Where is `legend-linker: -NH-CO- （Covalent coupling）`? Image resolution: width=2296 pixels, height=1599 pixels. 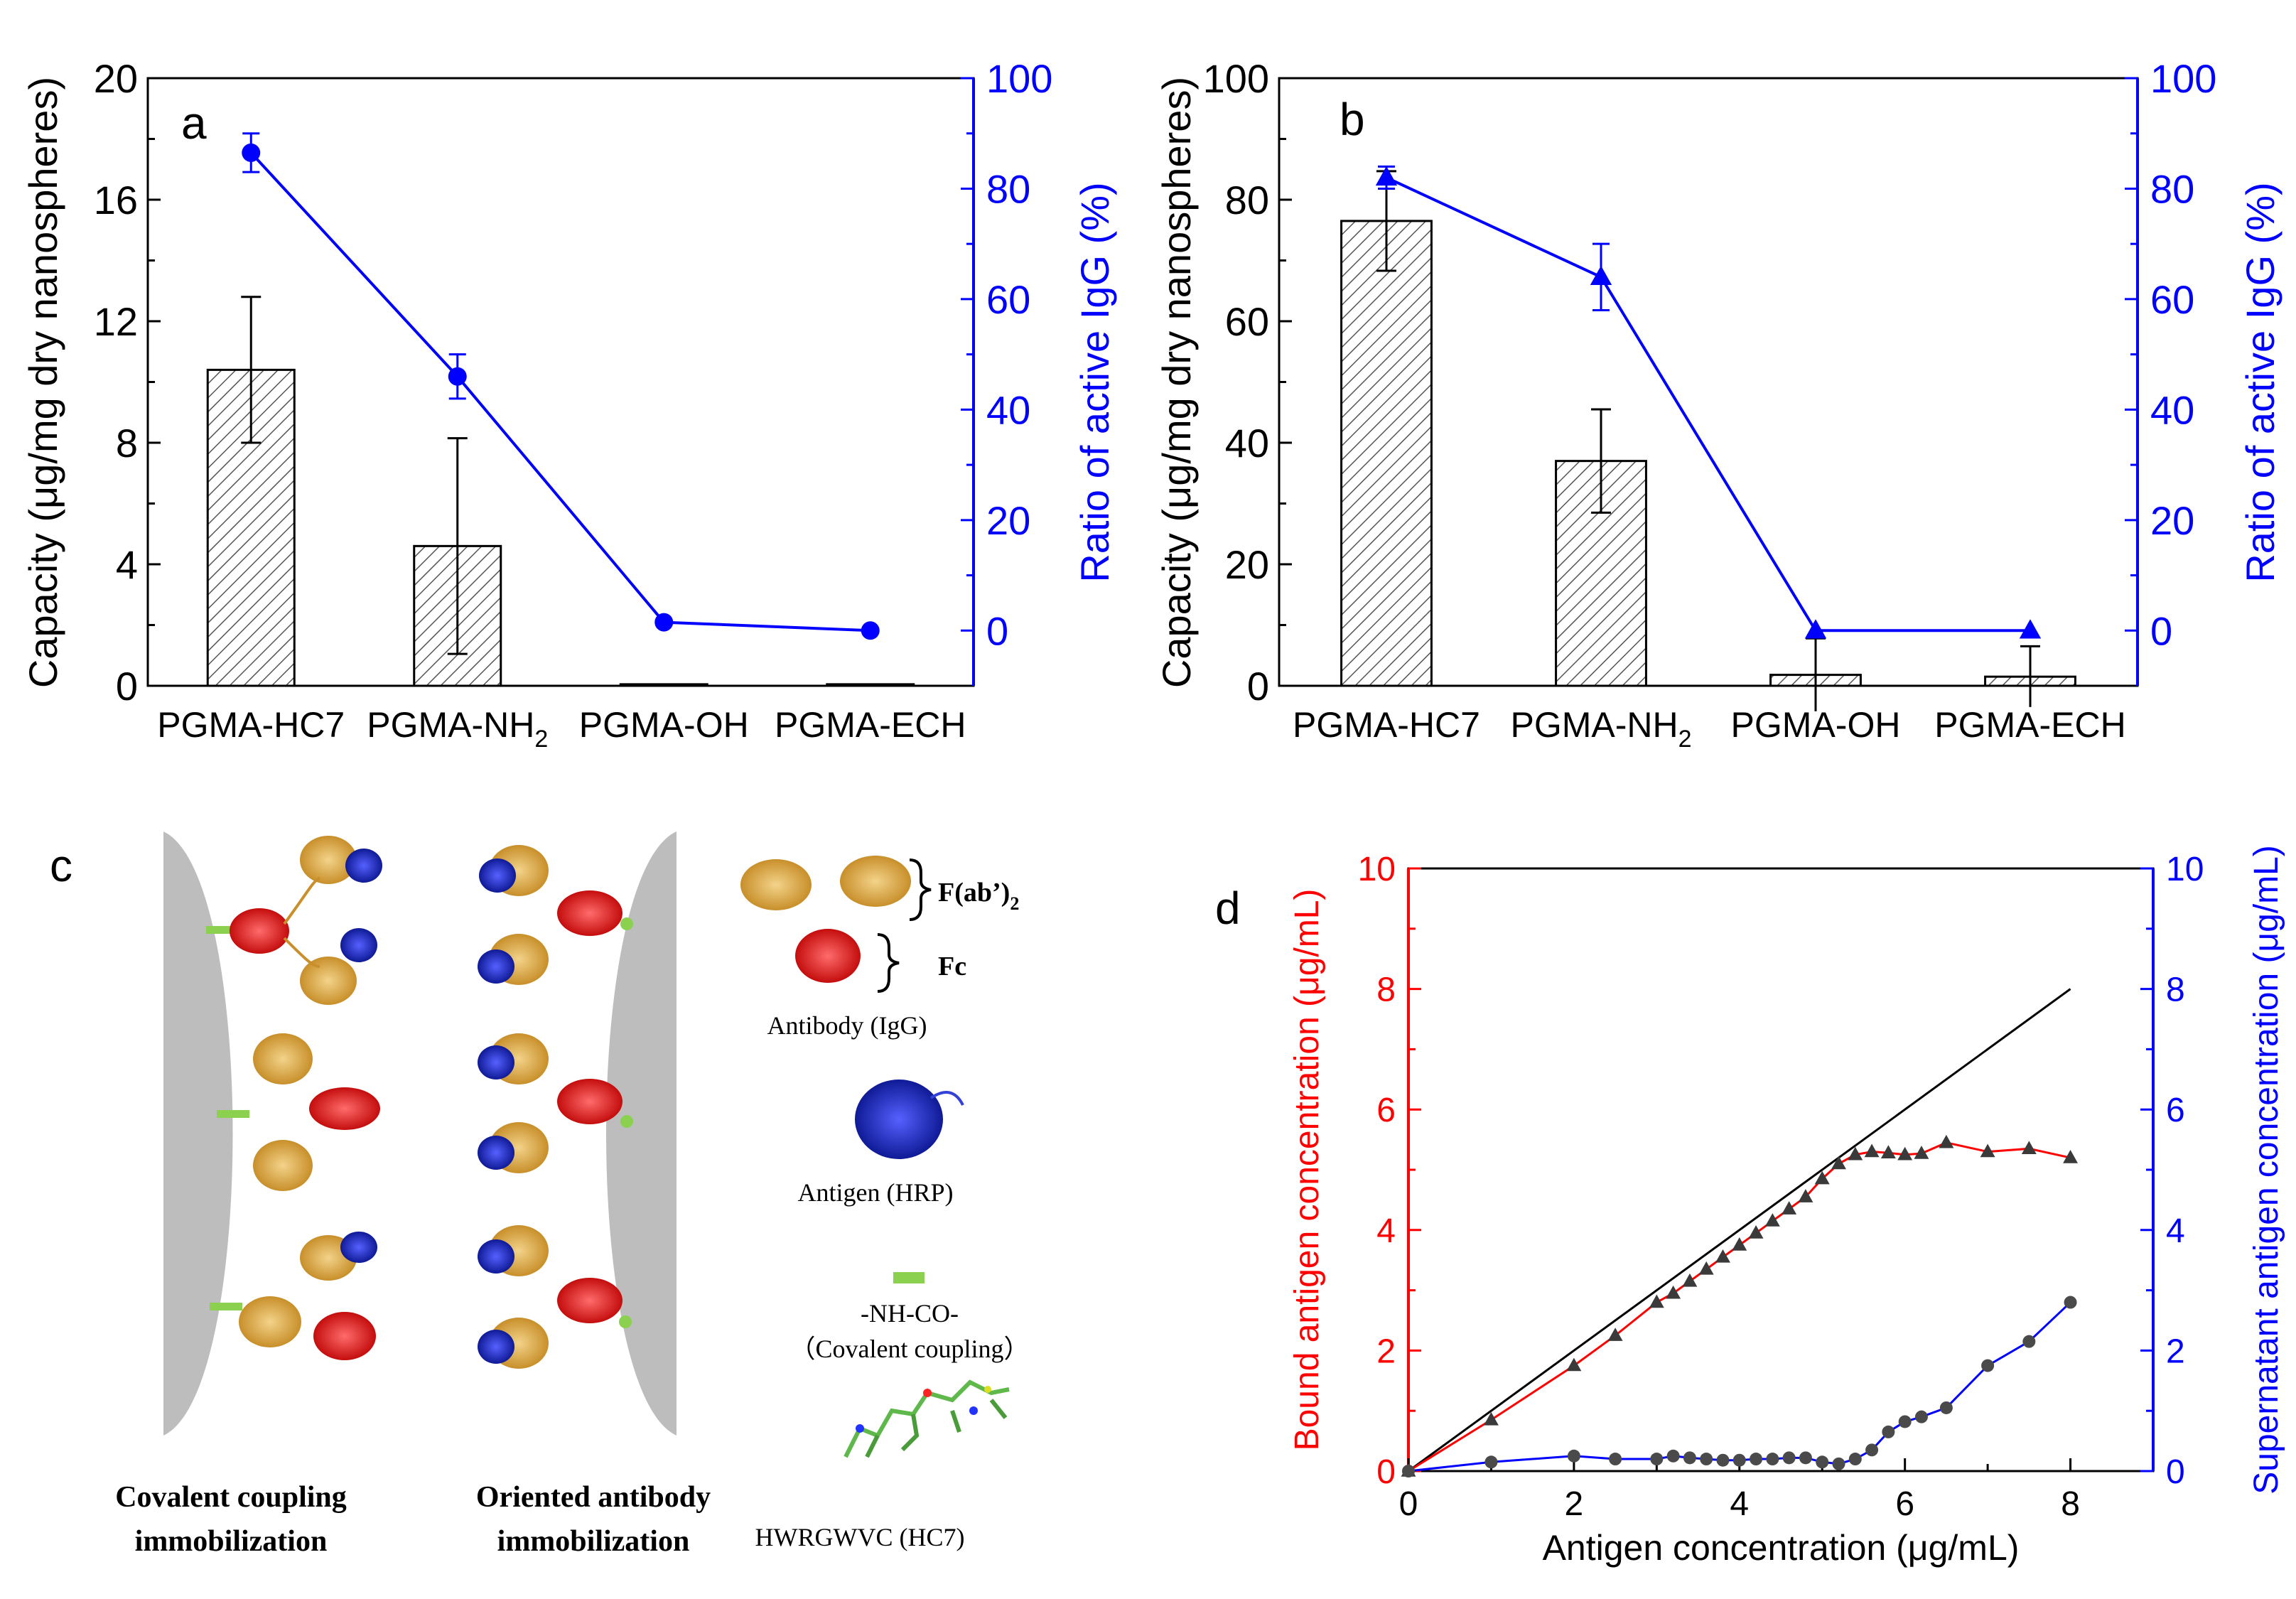 legend-linker: -NH-CO- （Covalent coupling） is located at coordinates (909, 1317).